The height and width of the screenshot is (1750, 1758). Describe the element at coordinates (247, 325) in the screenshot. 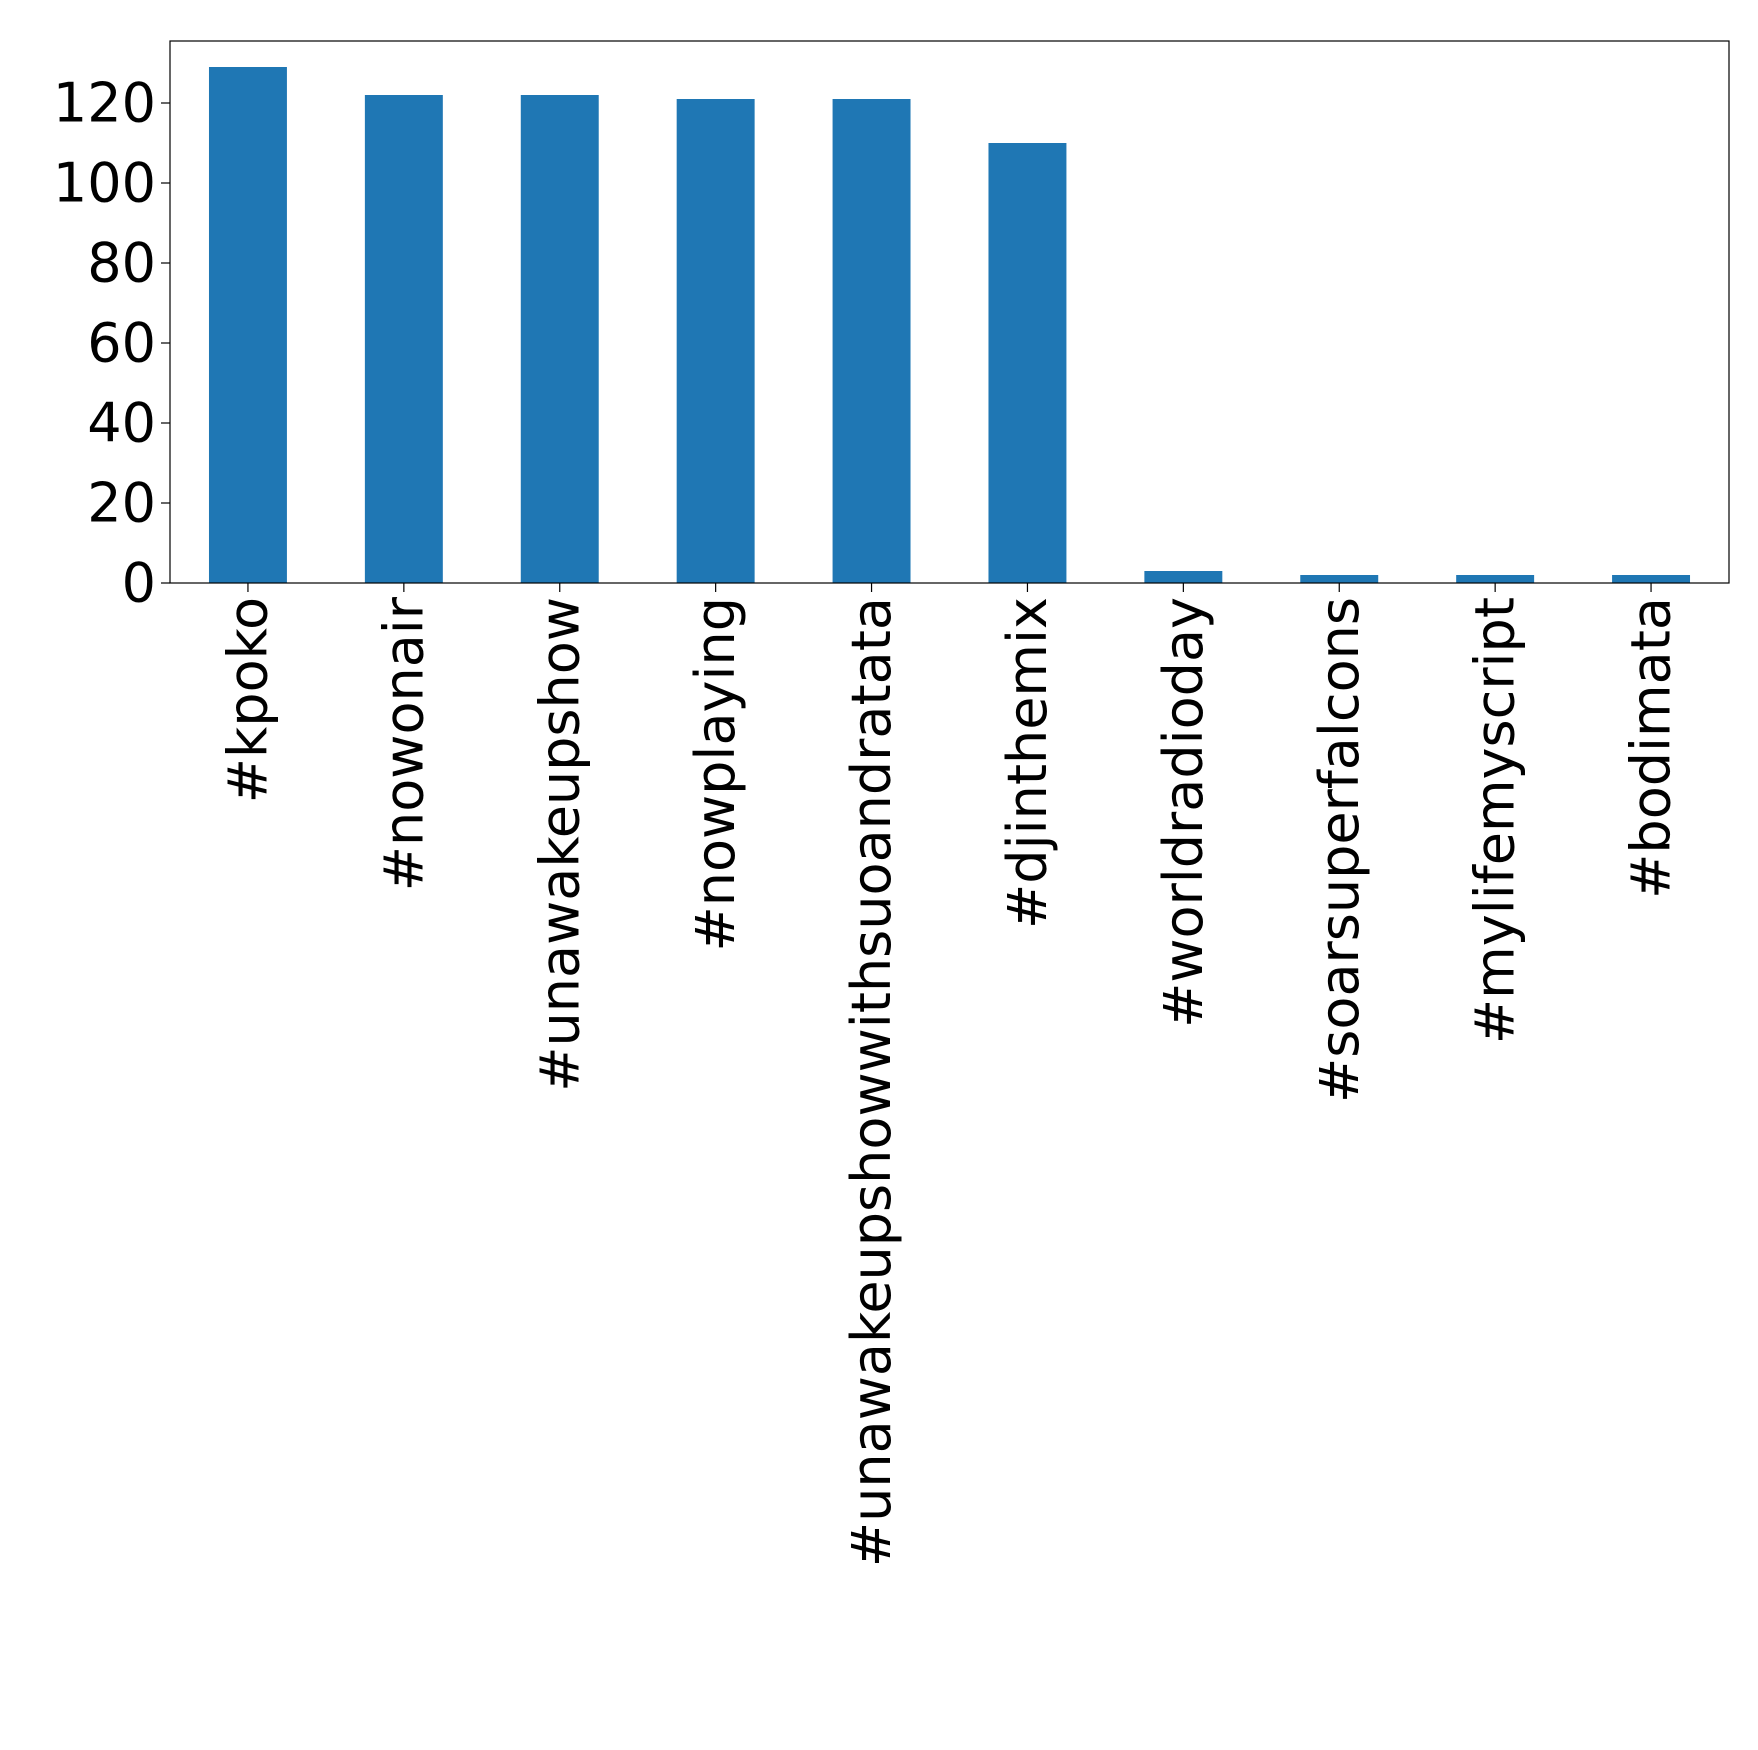

I see `bar-kpoko` at that location.